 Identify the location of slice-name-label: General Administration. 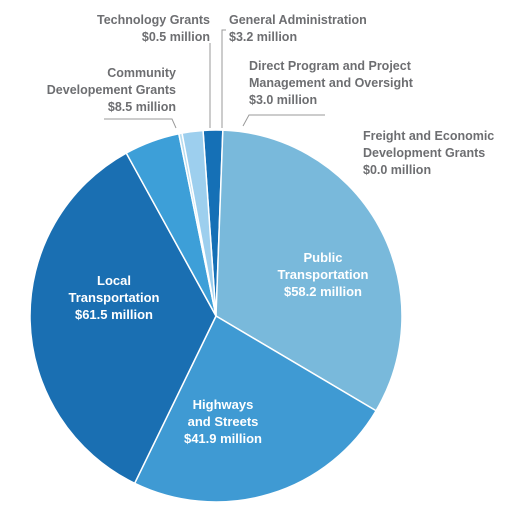
(298, 20).